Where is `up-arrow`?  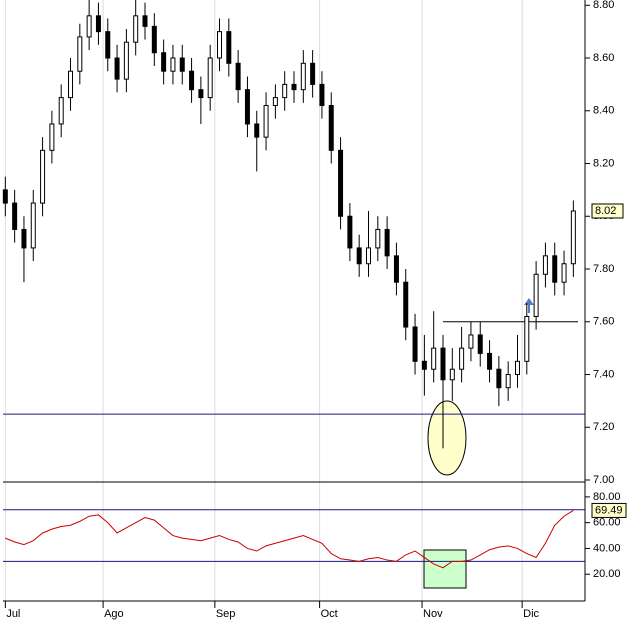
up-arrow is located at coordinates (529, 305).